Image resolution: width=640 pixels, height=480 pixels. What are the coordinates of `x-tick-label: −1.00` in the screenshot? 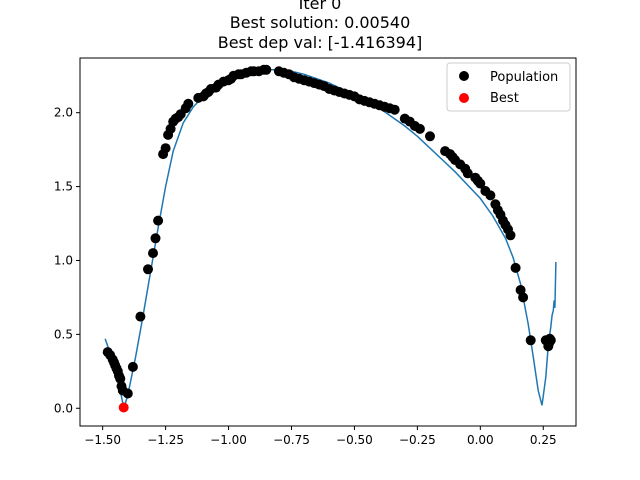 It's located at (228, 440).